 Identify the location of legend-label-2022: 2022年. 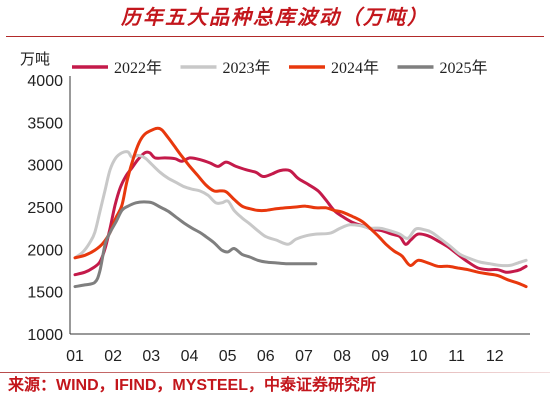
(138, 68).